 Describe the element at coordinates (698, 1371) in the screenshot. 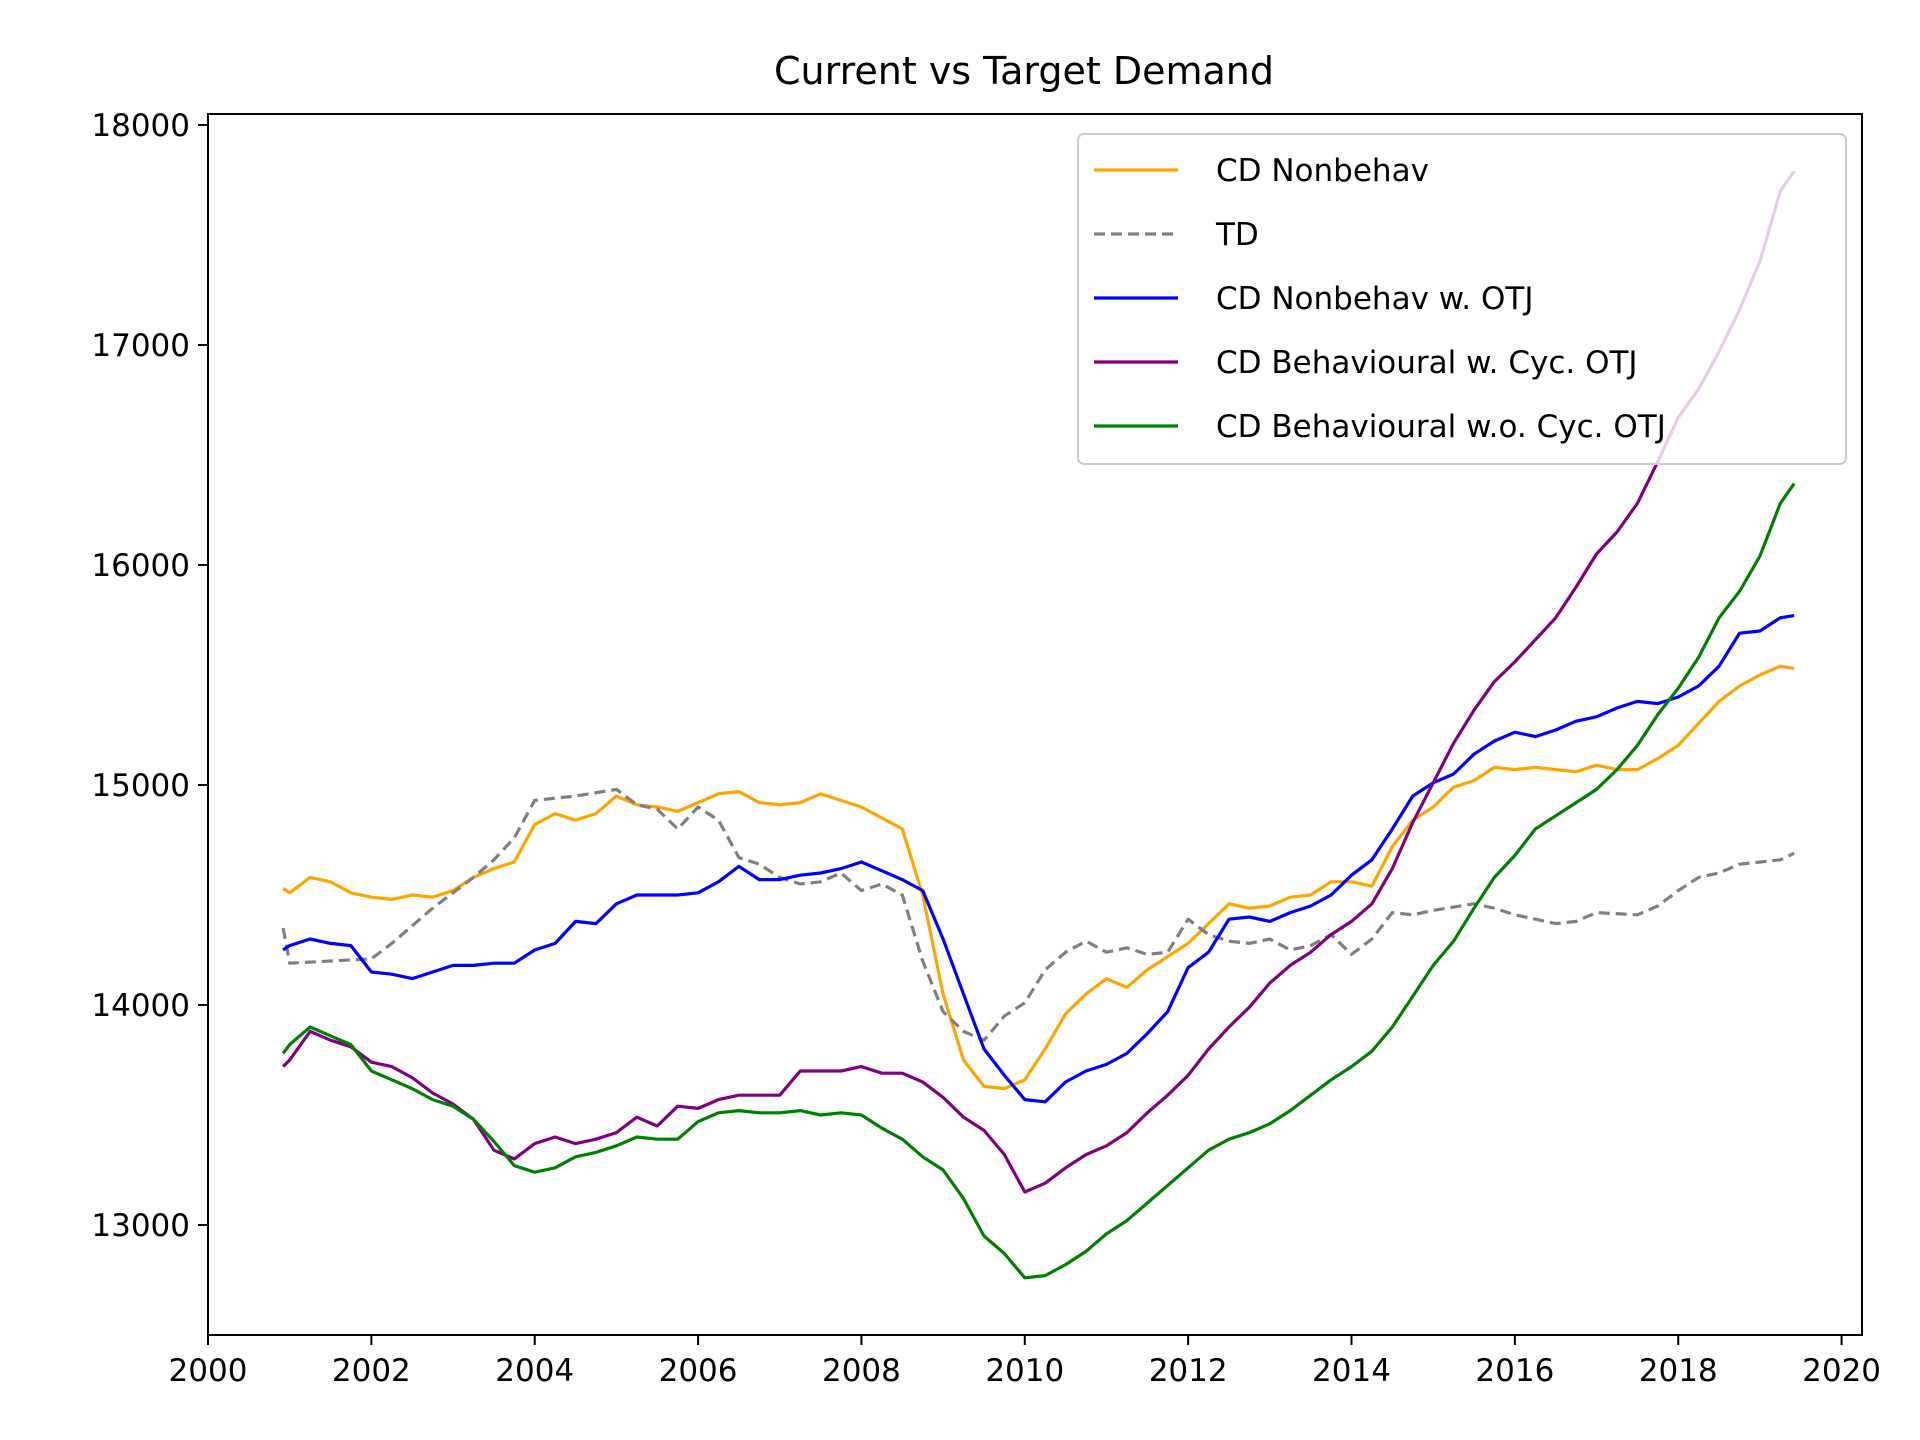

I see `x-tick-label: 2006` at that location.